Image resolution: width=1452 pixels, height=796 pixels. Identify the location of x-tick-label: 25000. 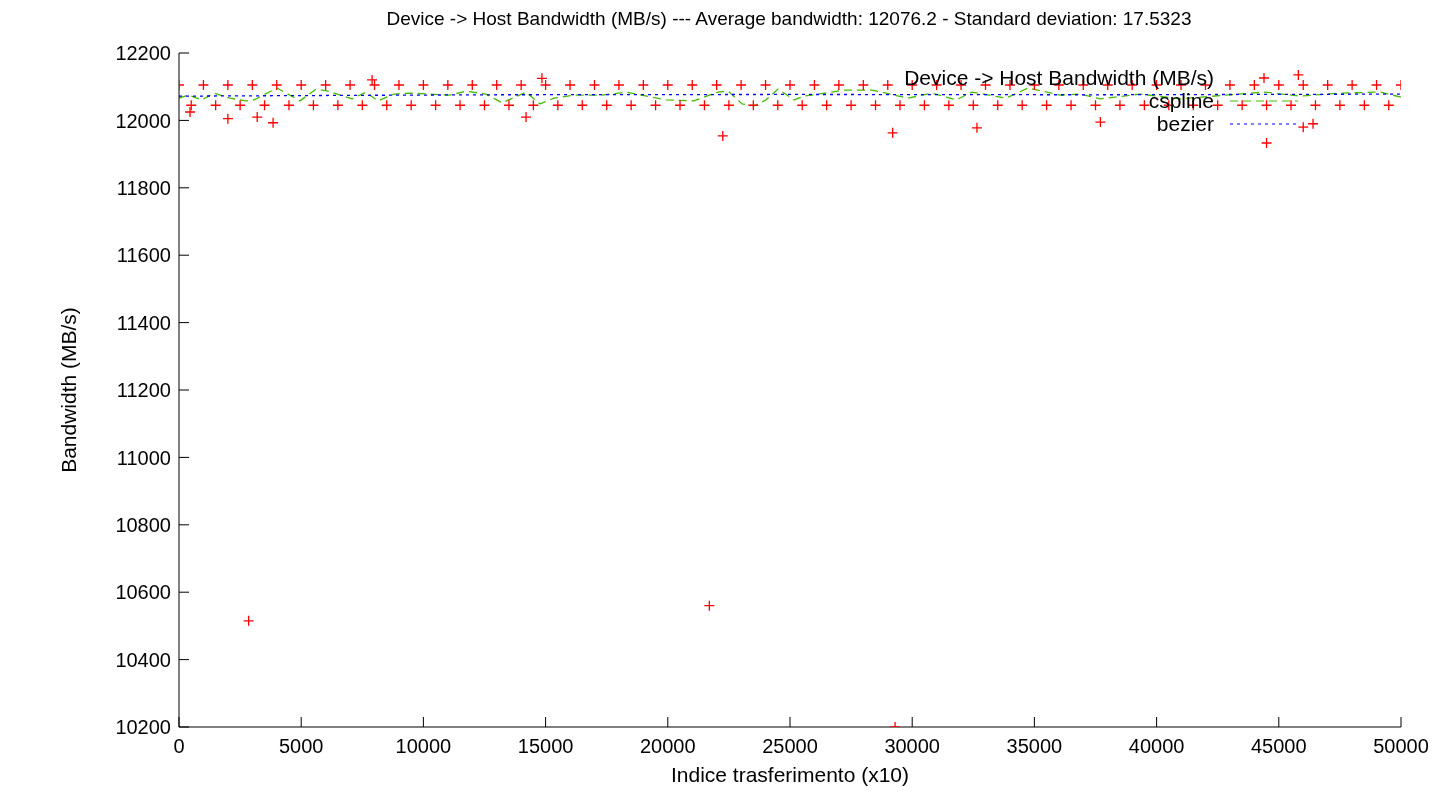
(790, 746).